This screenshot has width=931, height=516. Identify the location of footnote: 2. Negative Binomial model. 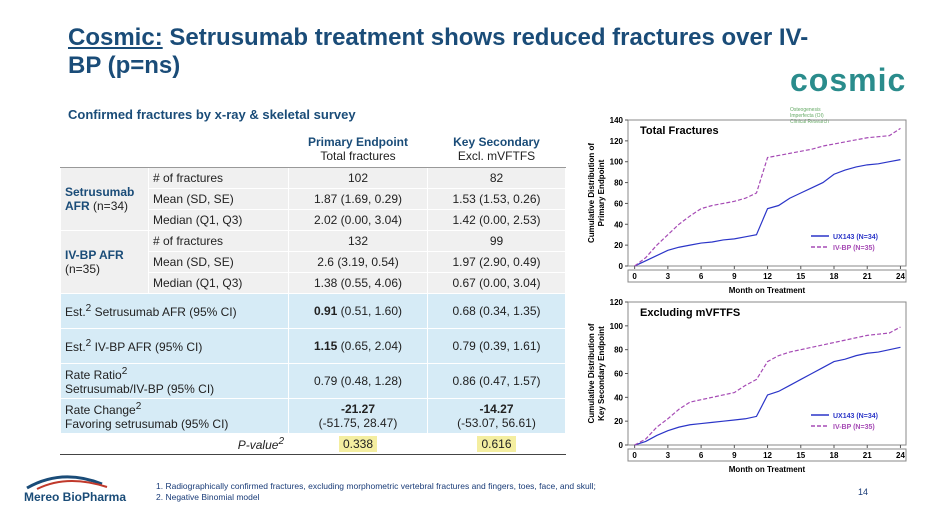
(208, 497).